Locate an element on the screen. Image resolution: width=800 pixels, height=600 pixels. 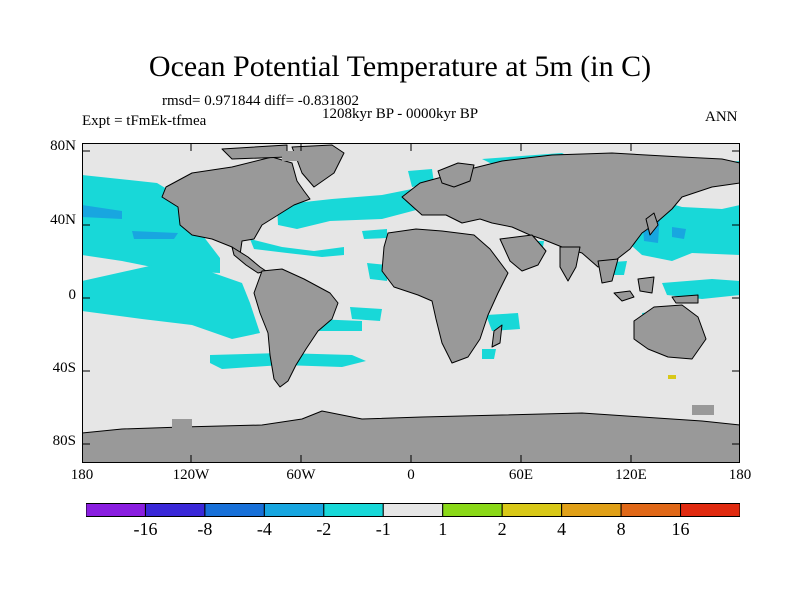
japan is located at coordinates (652, 224).